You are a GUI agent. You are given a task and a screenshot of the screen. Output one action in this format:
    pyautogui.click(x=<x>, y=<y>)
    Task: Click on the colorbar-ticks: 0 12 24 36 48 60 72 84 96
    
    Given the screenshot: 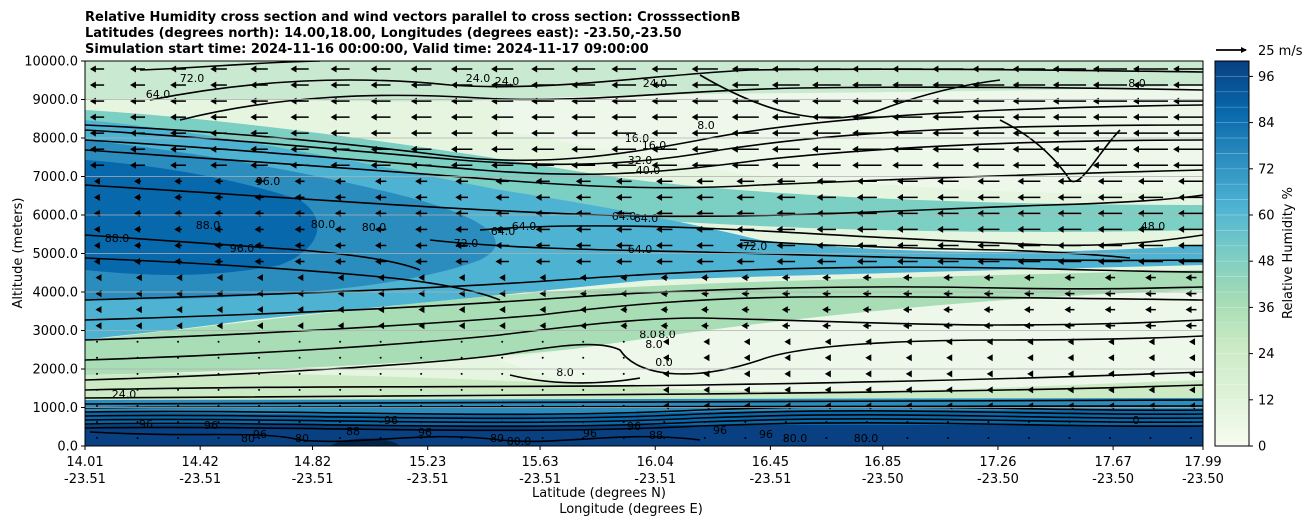 What is the action you would take?
    pyautogui.click(x=1262, y=262)
    